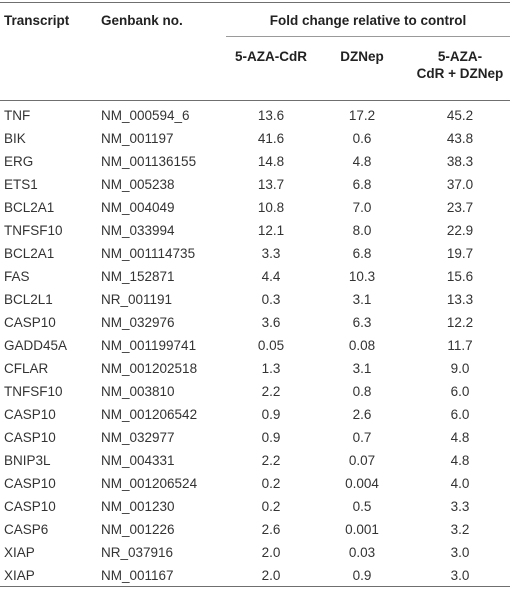 The height and width of the screenshot is (589, 512). I want to click on cell-dznep: 0.001, so click(362, 529).